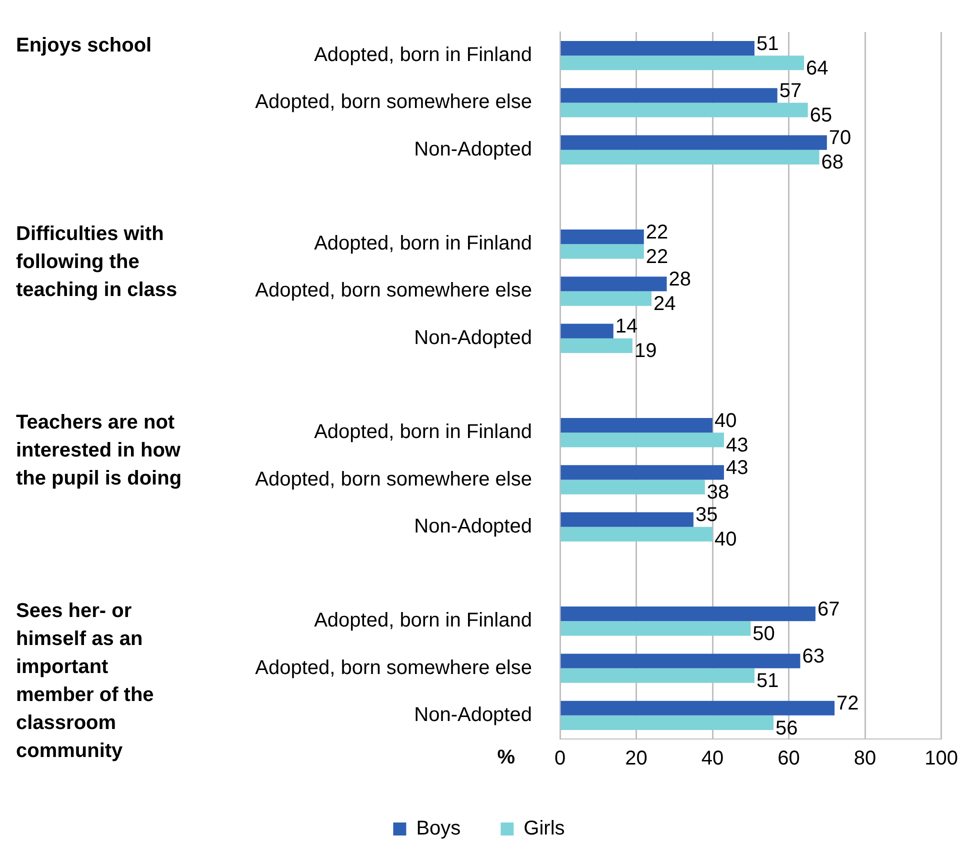 The width and height of the screenshot is (966, 859). I want to click on data-label: 28, so click(680, 279).